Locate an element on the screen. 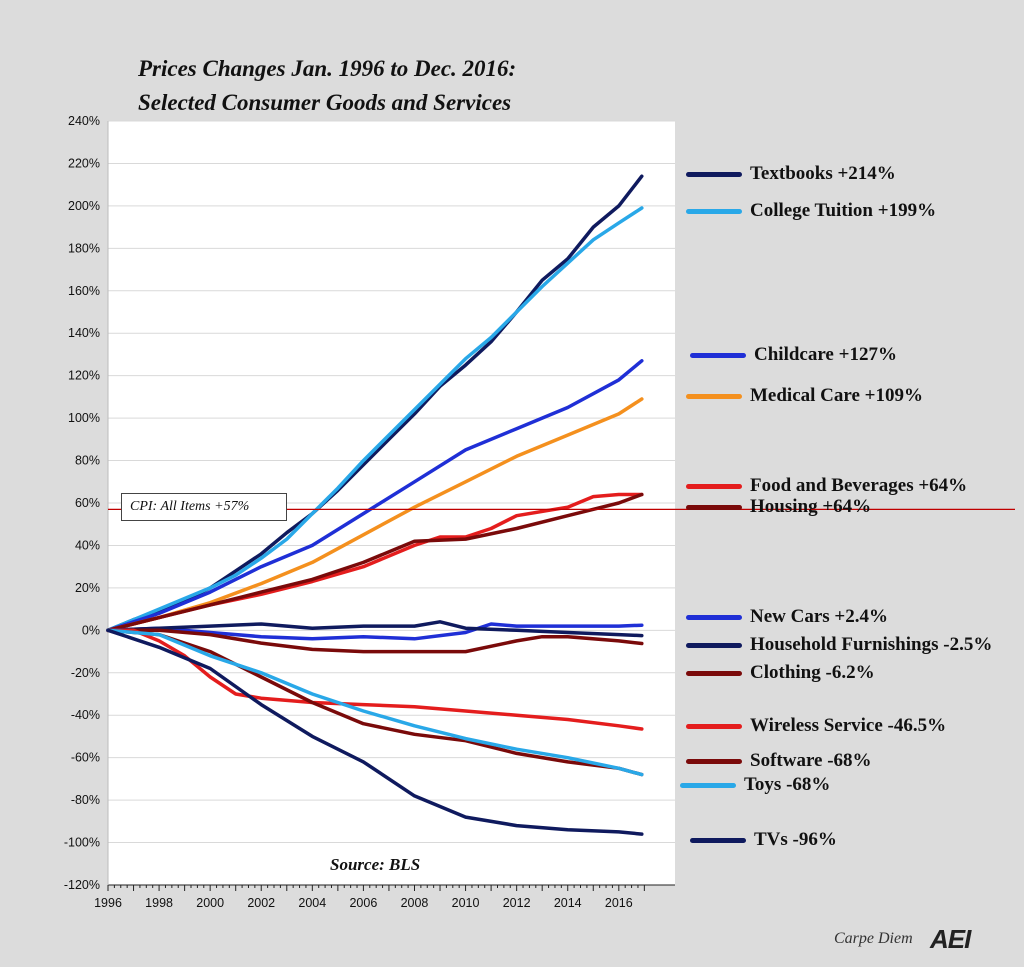  aei-logo: AEI is located at coordinates (950, 939).